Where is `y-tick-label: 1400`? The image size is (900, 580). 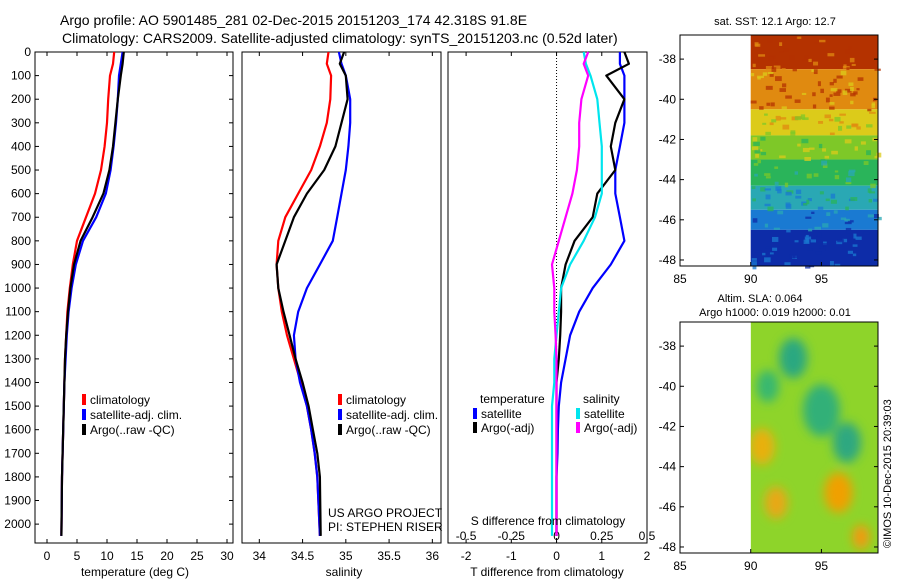 y-tick-label: 1400 is located at coordinates (17, 382).